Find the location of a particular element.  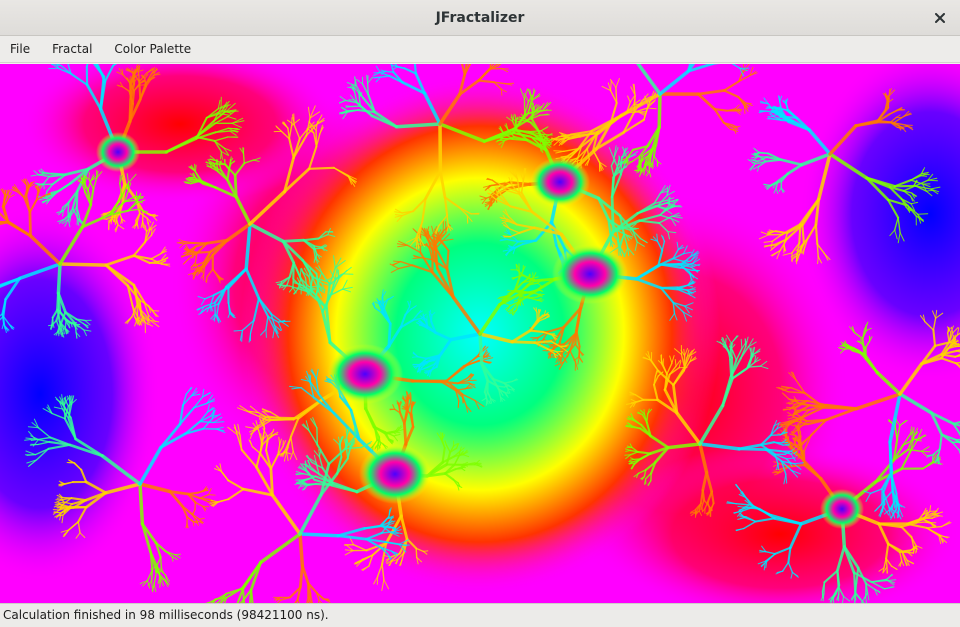

menu-fractal: Fractal is located at coordinates (72, 49).